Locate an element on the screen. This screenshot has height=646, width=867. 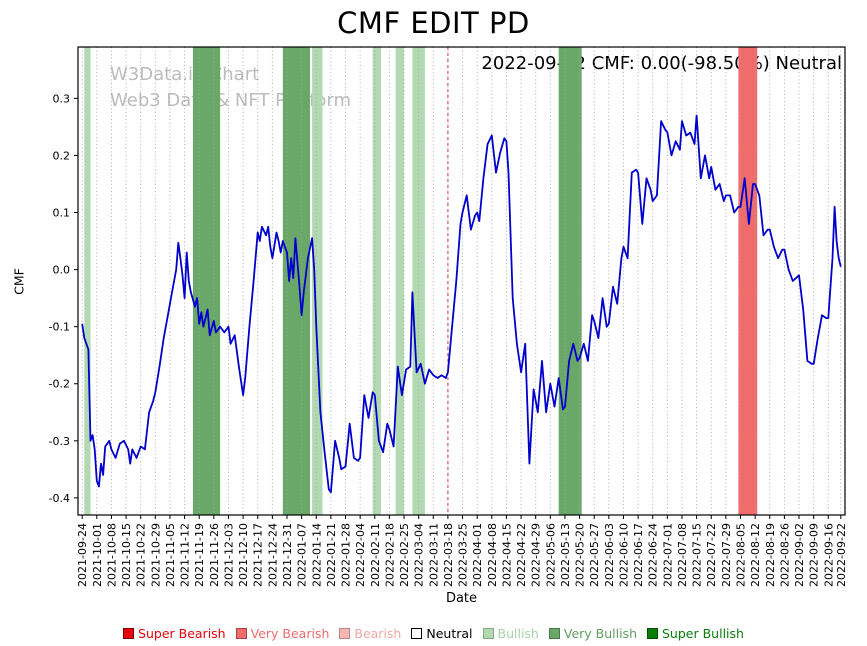
x-tick-label: 2022-07-22 is located at coordinates (711, 555).